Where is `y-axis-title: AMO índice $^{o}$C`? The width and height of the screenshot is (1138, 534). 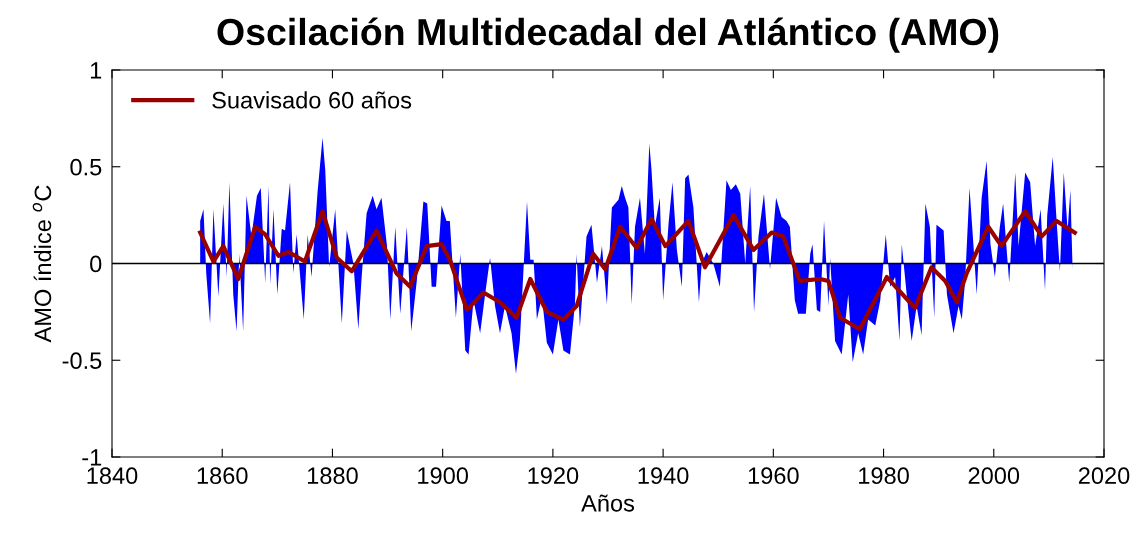
y-axis-title: AMO índice $^{o}$C is located at coordinates (42, 264).